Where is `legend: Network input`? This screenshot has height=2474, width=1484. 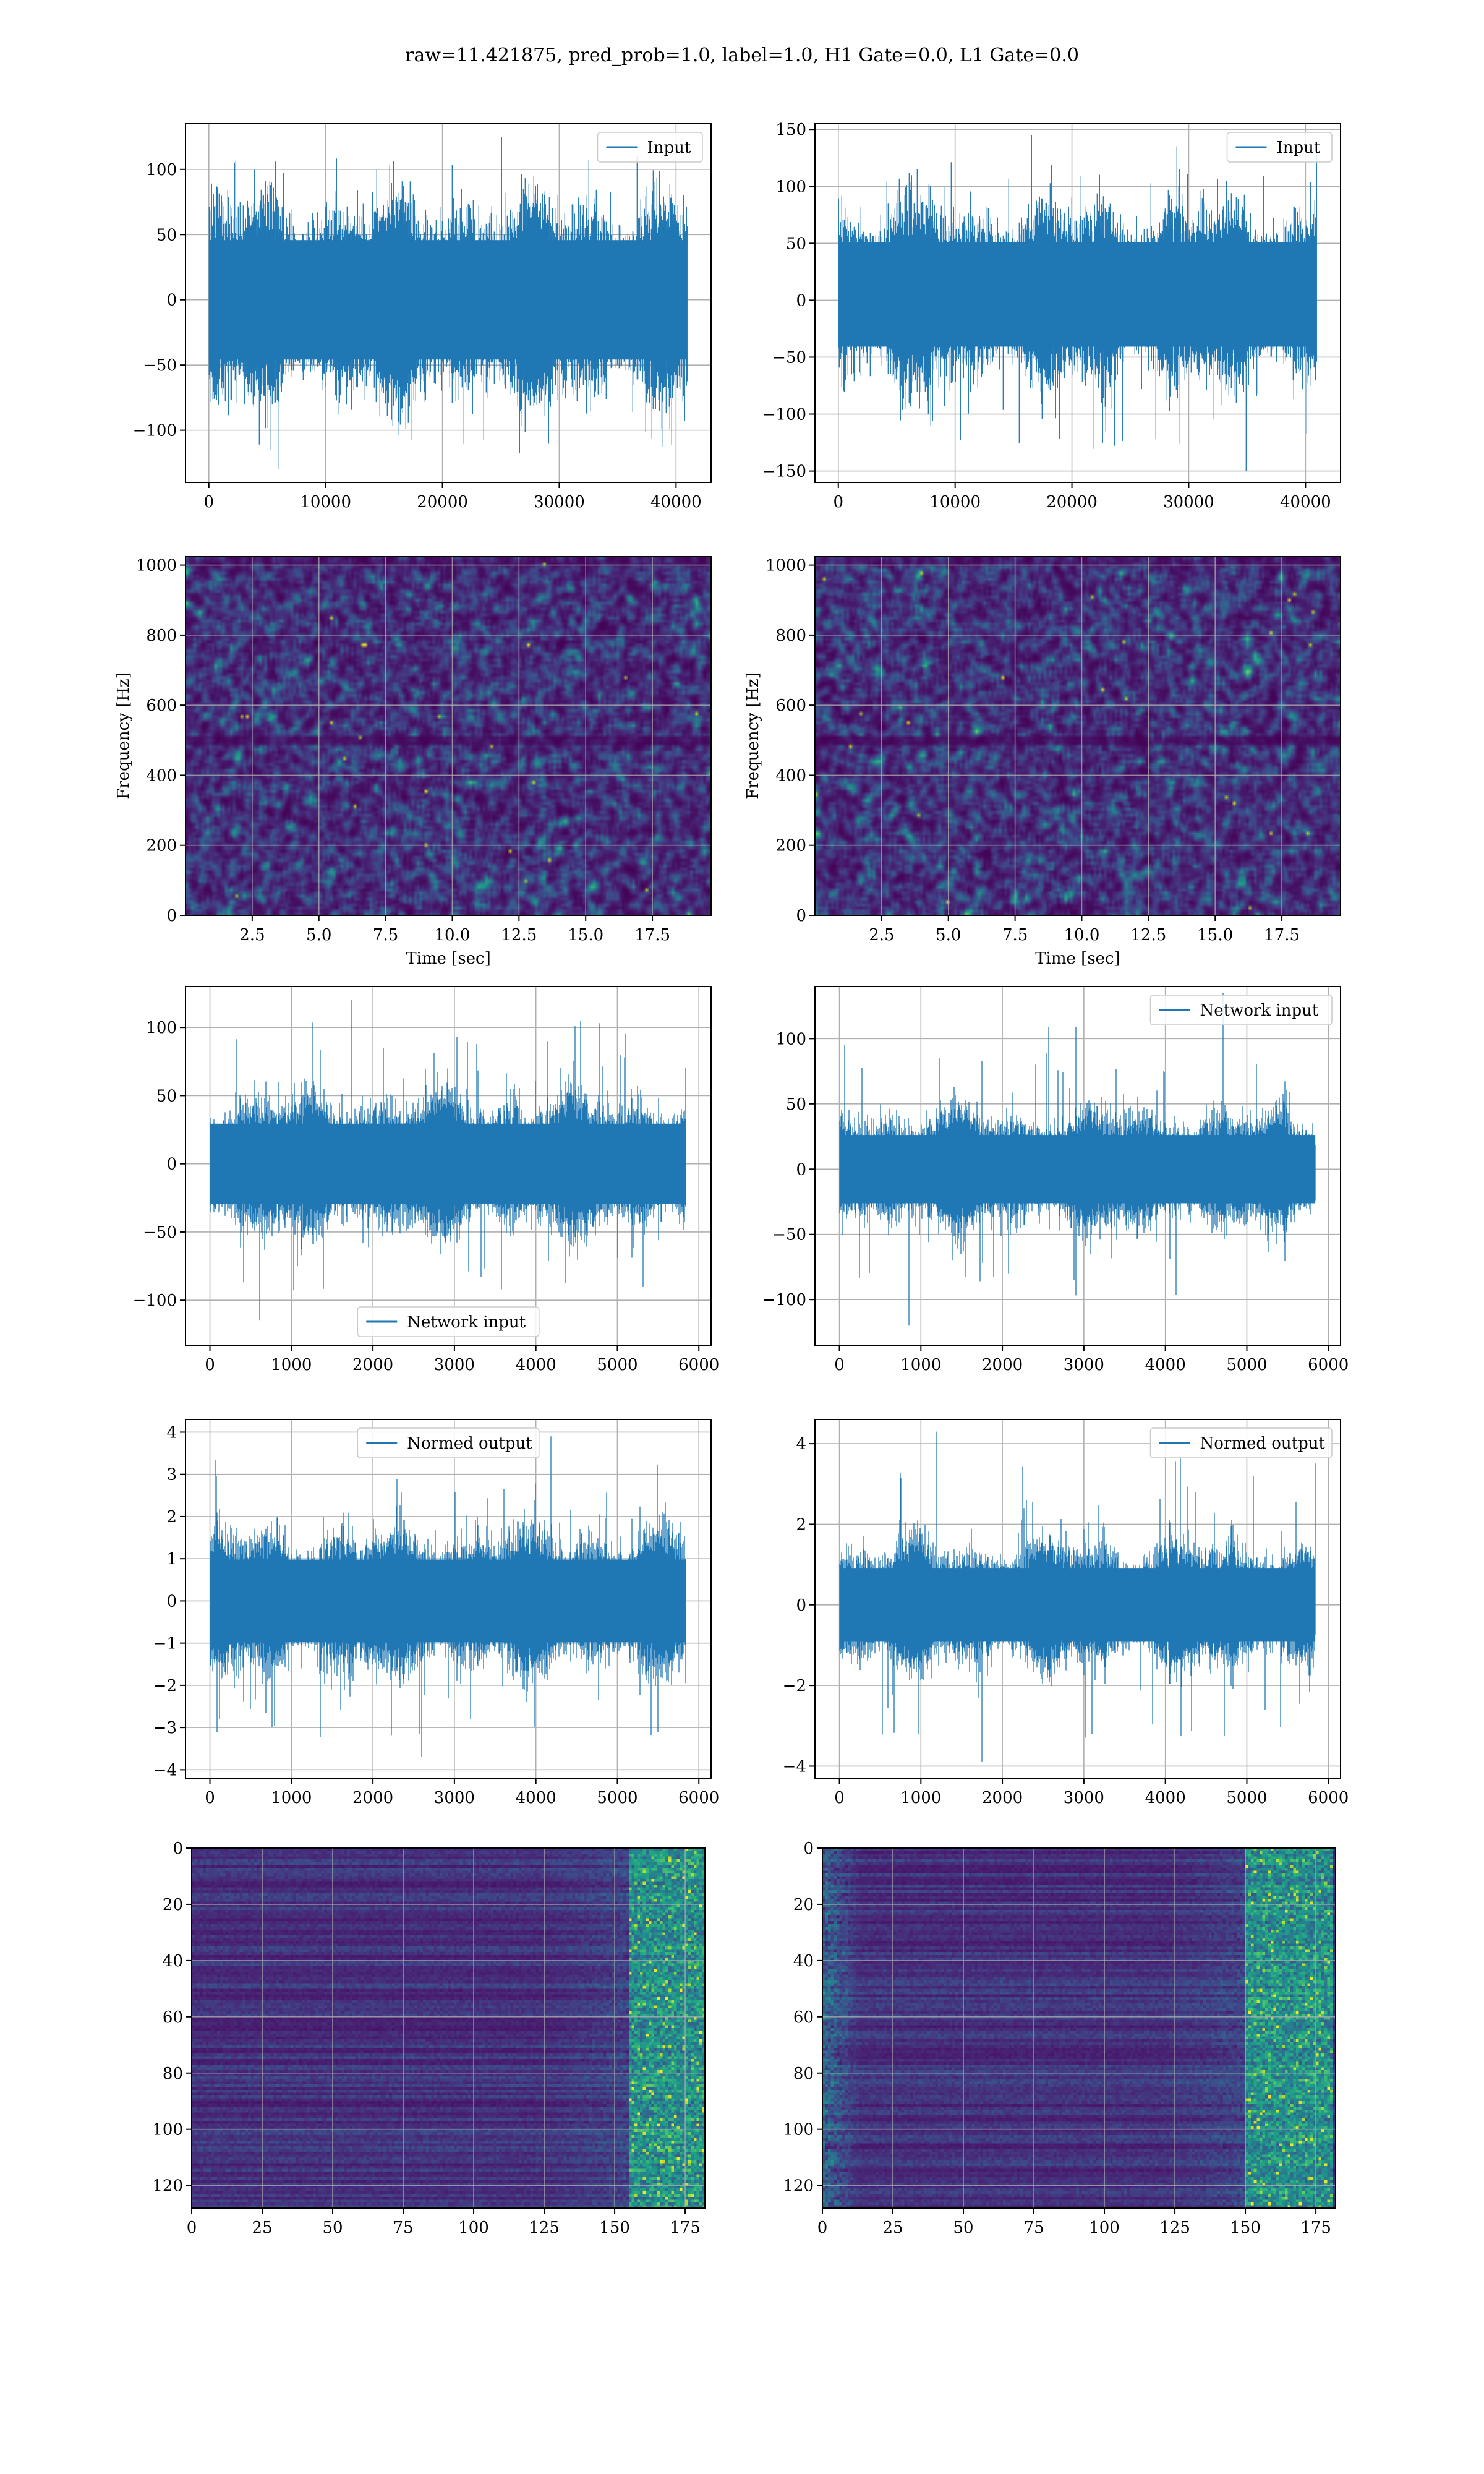 legend: Network input is located at coordinates (1241, 1010).